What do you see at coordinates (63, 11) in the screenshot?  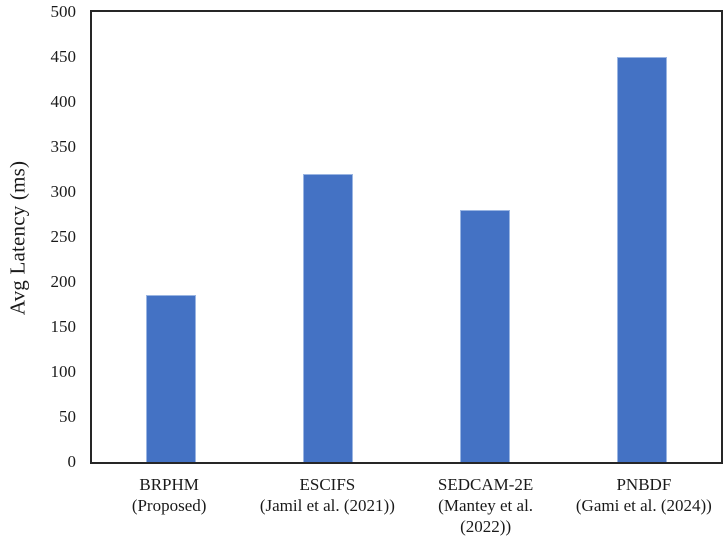 I see `y-tick-label: 500` at bounding box center [63, 11].